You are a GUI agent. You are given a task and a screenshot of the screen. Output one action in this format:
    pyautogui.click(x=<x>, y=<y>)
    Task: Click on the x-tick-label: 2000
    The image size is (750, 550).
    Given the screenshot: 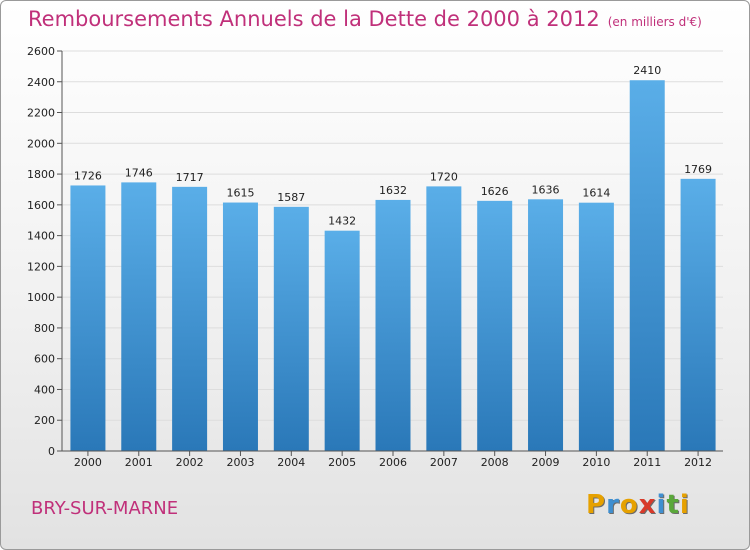 What is the action you would take?
    pyautogui.click(x=88, y=462)
    